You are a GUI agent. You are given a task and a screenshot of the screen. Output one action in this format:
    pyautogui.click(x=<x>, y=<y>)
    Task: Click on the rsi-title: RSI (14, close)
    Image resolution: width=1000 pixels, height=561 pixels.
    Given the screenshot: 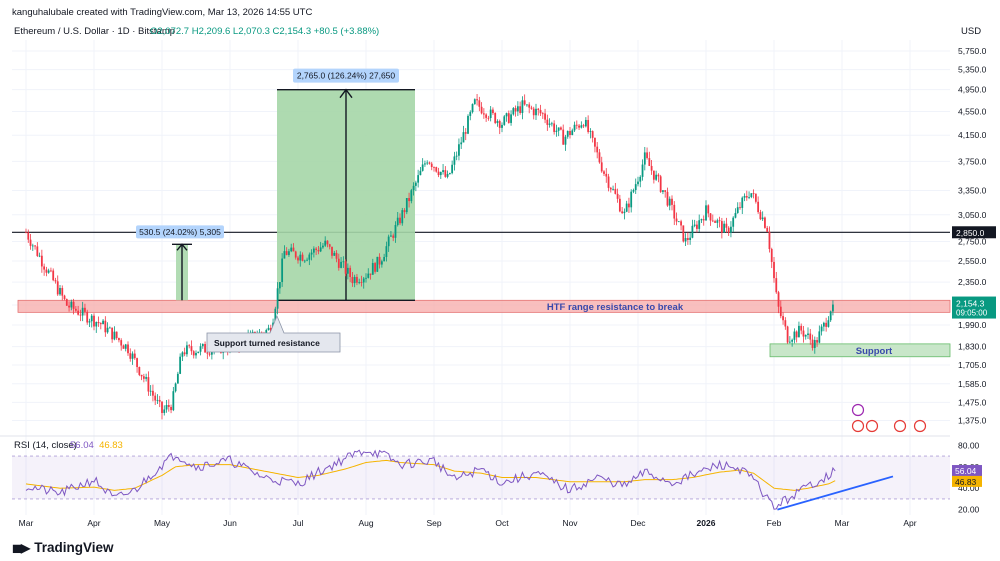 What is the action you would take?
    pyautogui.click(x=45, y=445)
    